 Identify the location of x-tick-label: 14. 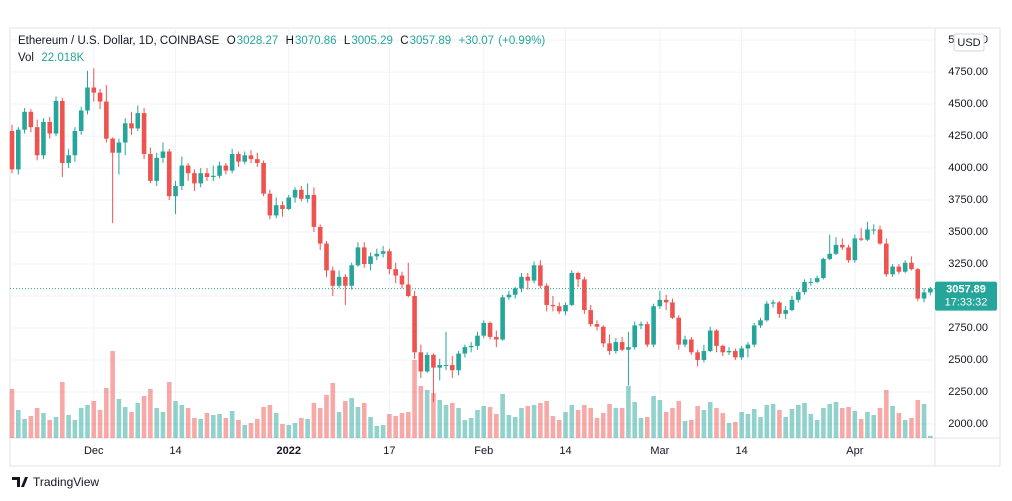
(742, 451).